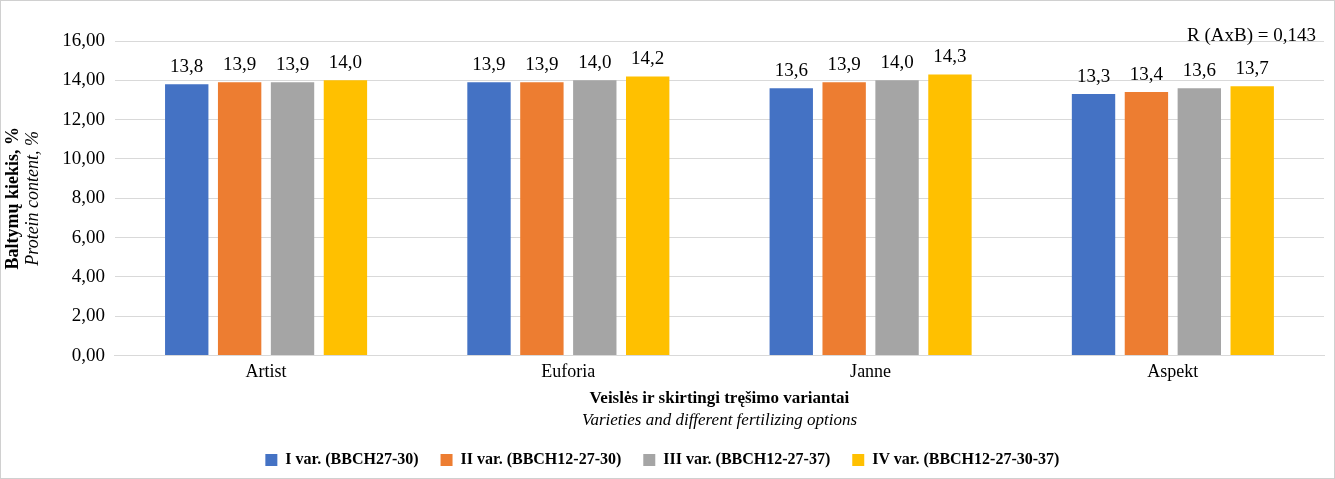 Image resolution: width=1335 pixels, height=479 pixels. Describe the element at coordinates (266, 371) in the screenshot. I see `x-tick-label: Artist` at that location.